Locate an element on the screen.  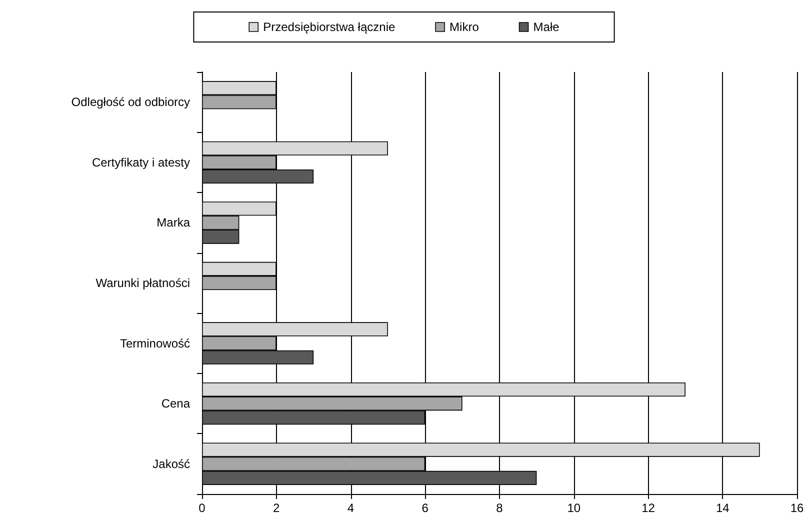
legend-label: Małe is located at coordinates (546, 27).